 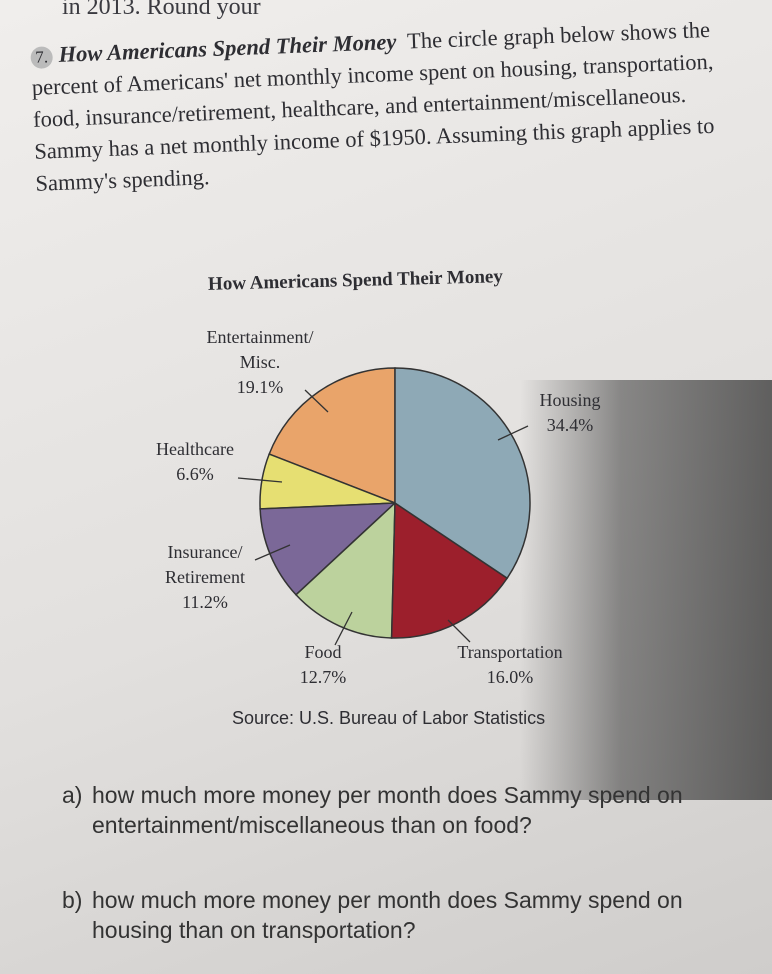 What do you see at coordinates (72, 900) in the screenshot?
I see `question-label: b)` at bounding box center [72, 900].